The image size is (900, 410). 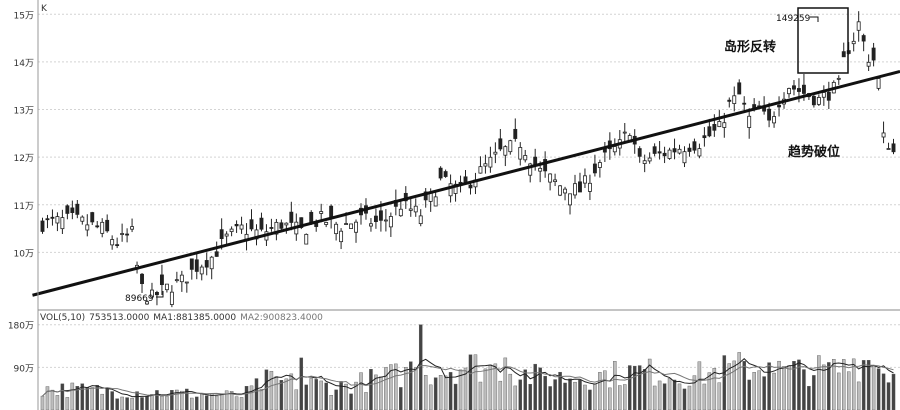 I want to click on island-box, so click(x=823, y=40).